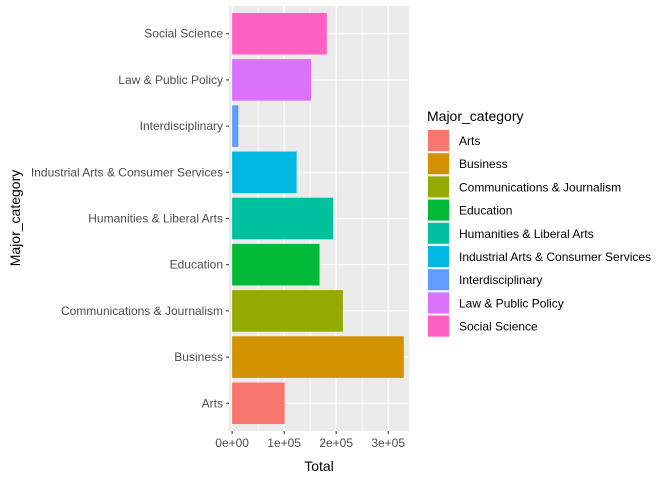 The width and height of the screenshot is (672, 480). Describe the element at coordinates (318, 357) in the screenshot. I see `bar-business` at that location.